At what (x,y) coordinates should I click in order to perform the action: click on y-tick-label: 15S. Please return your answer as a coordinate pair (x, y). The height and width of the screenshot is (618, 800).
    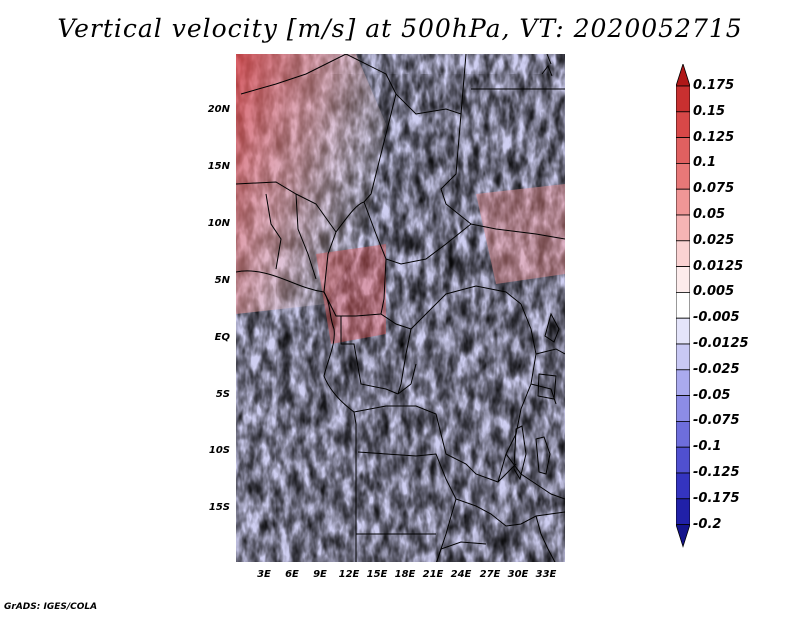
    Looking at the image, I should click on (219, 507).